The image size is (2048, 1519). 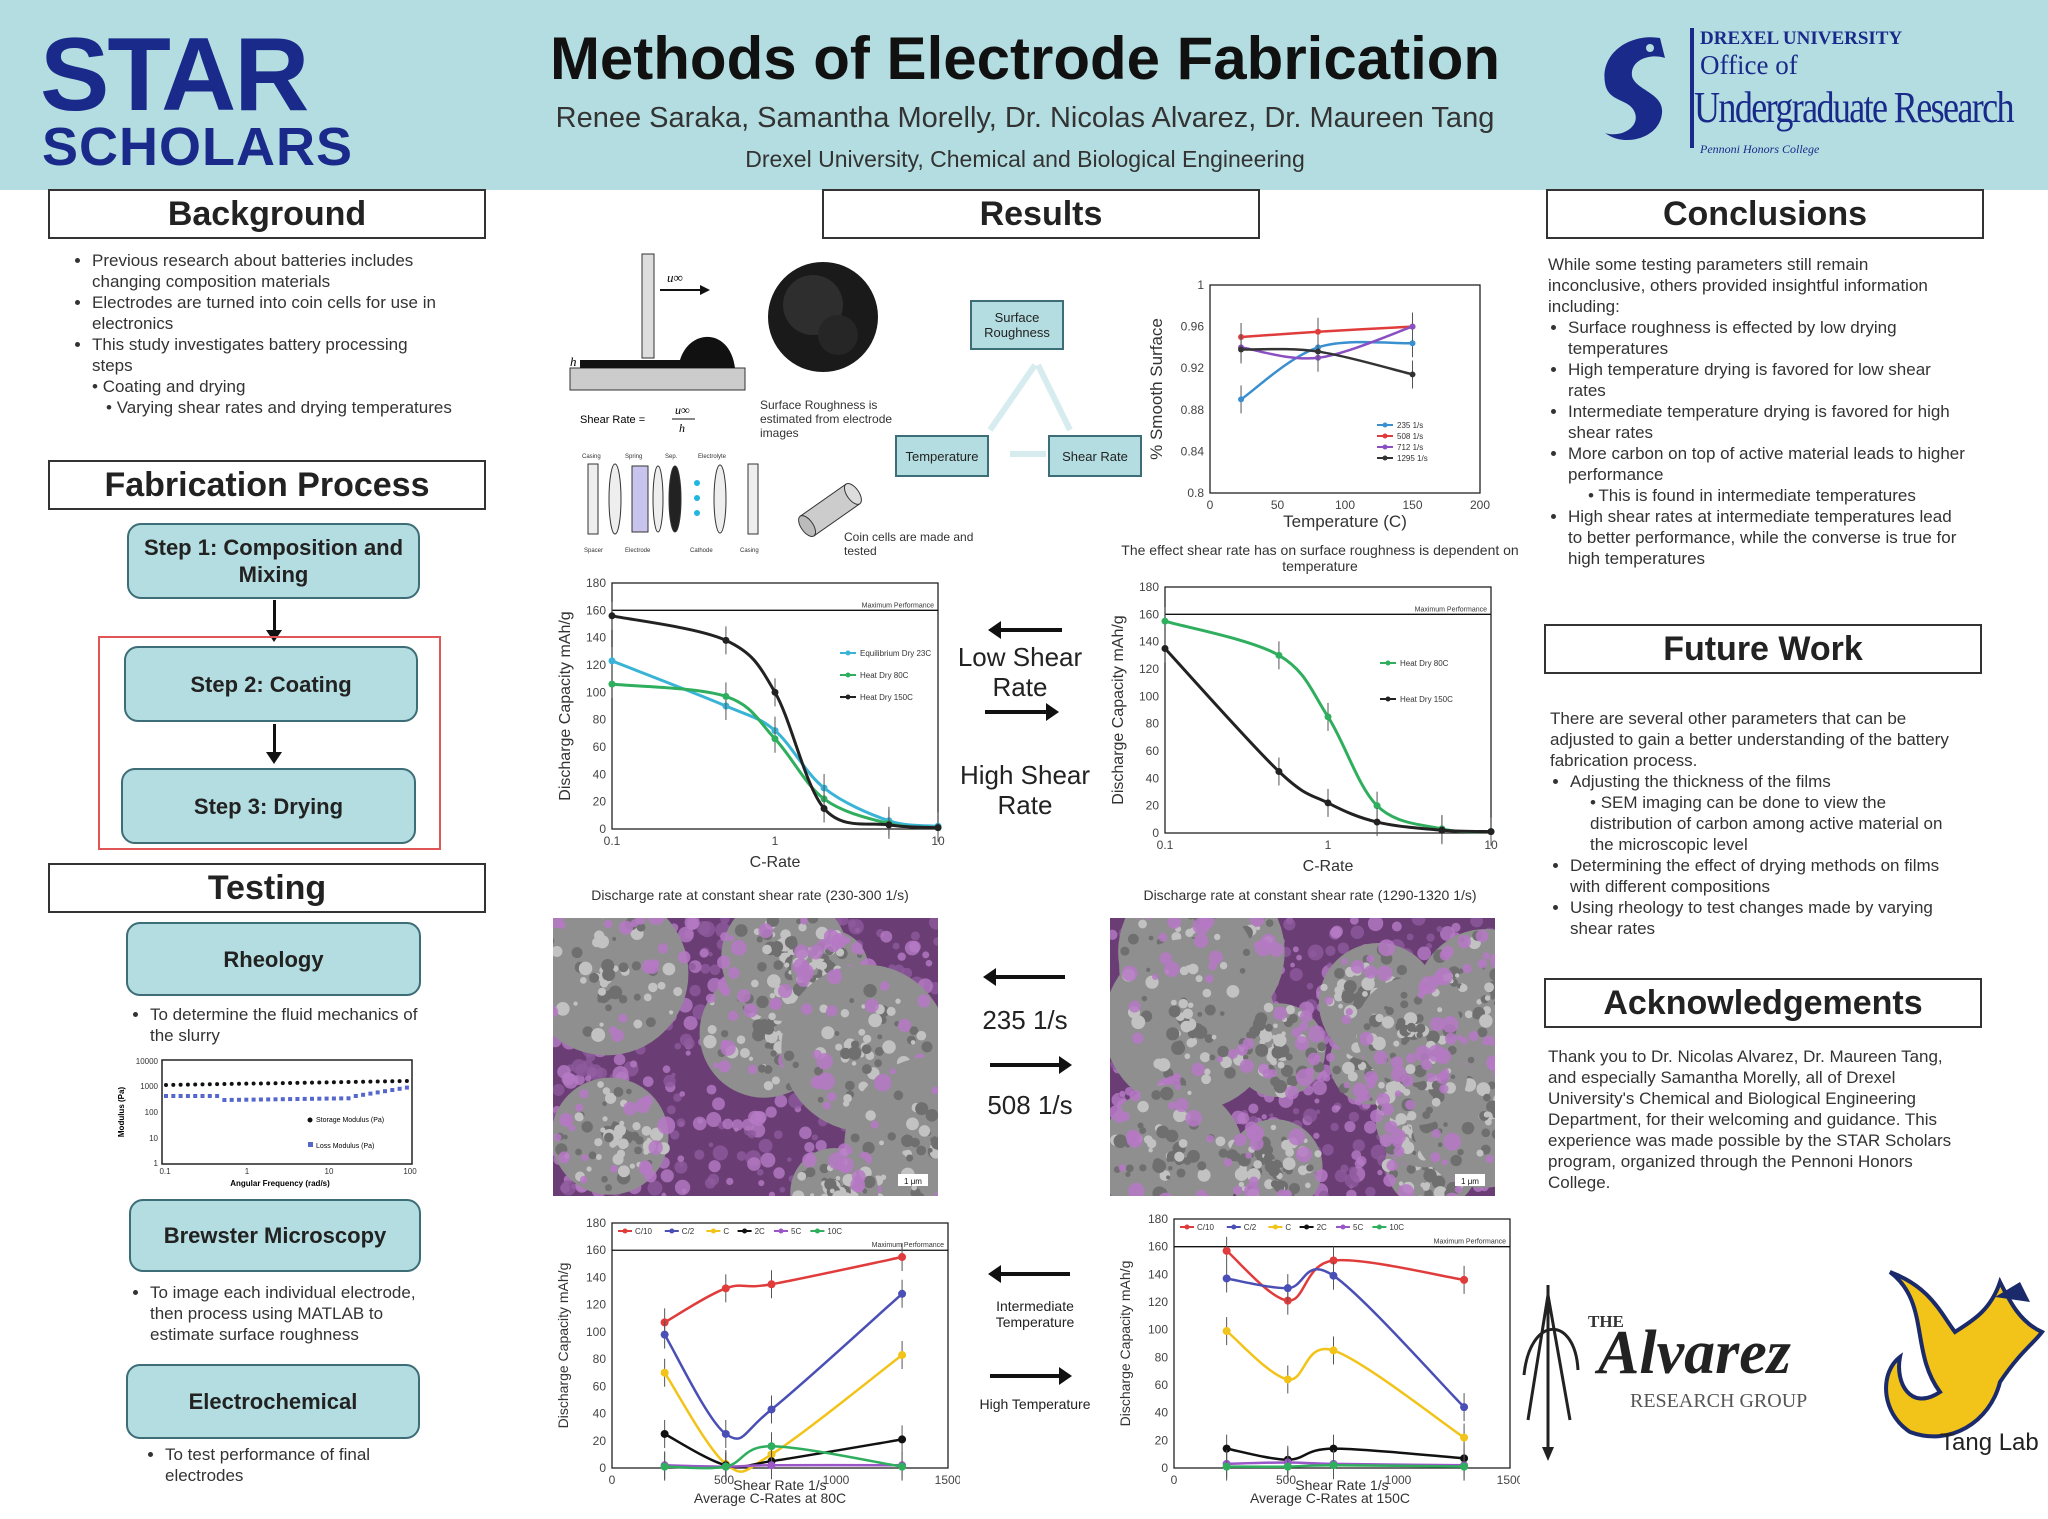 I want to click on svg-text: u∞, so click(x=682, y=410).